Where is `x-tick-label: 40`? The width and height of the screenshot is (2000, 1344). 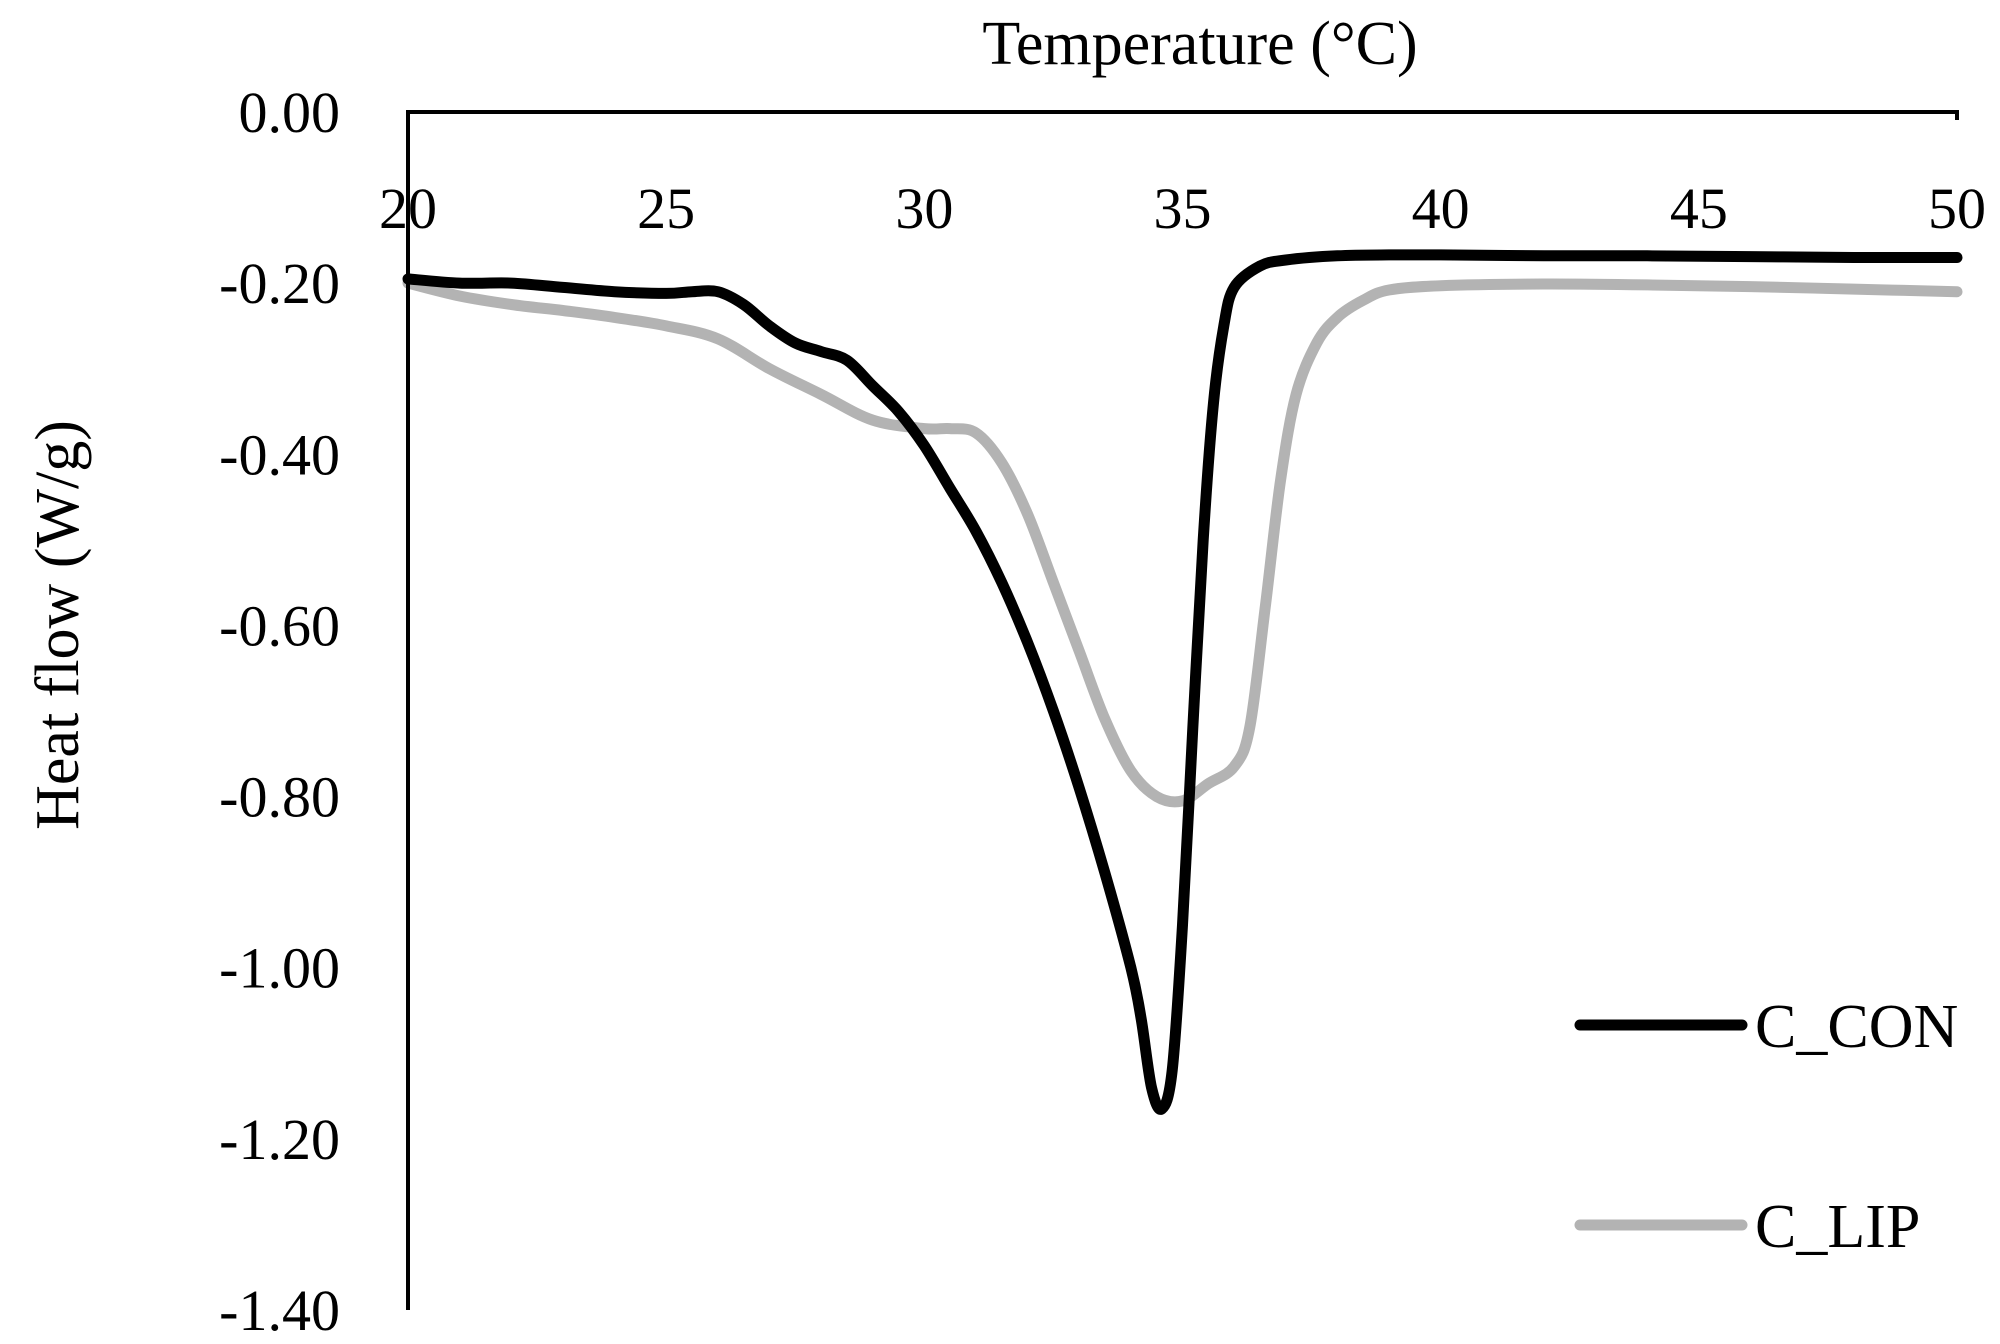
x-tick-label: 40 is located at coordinates (1441, 208).